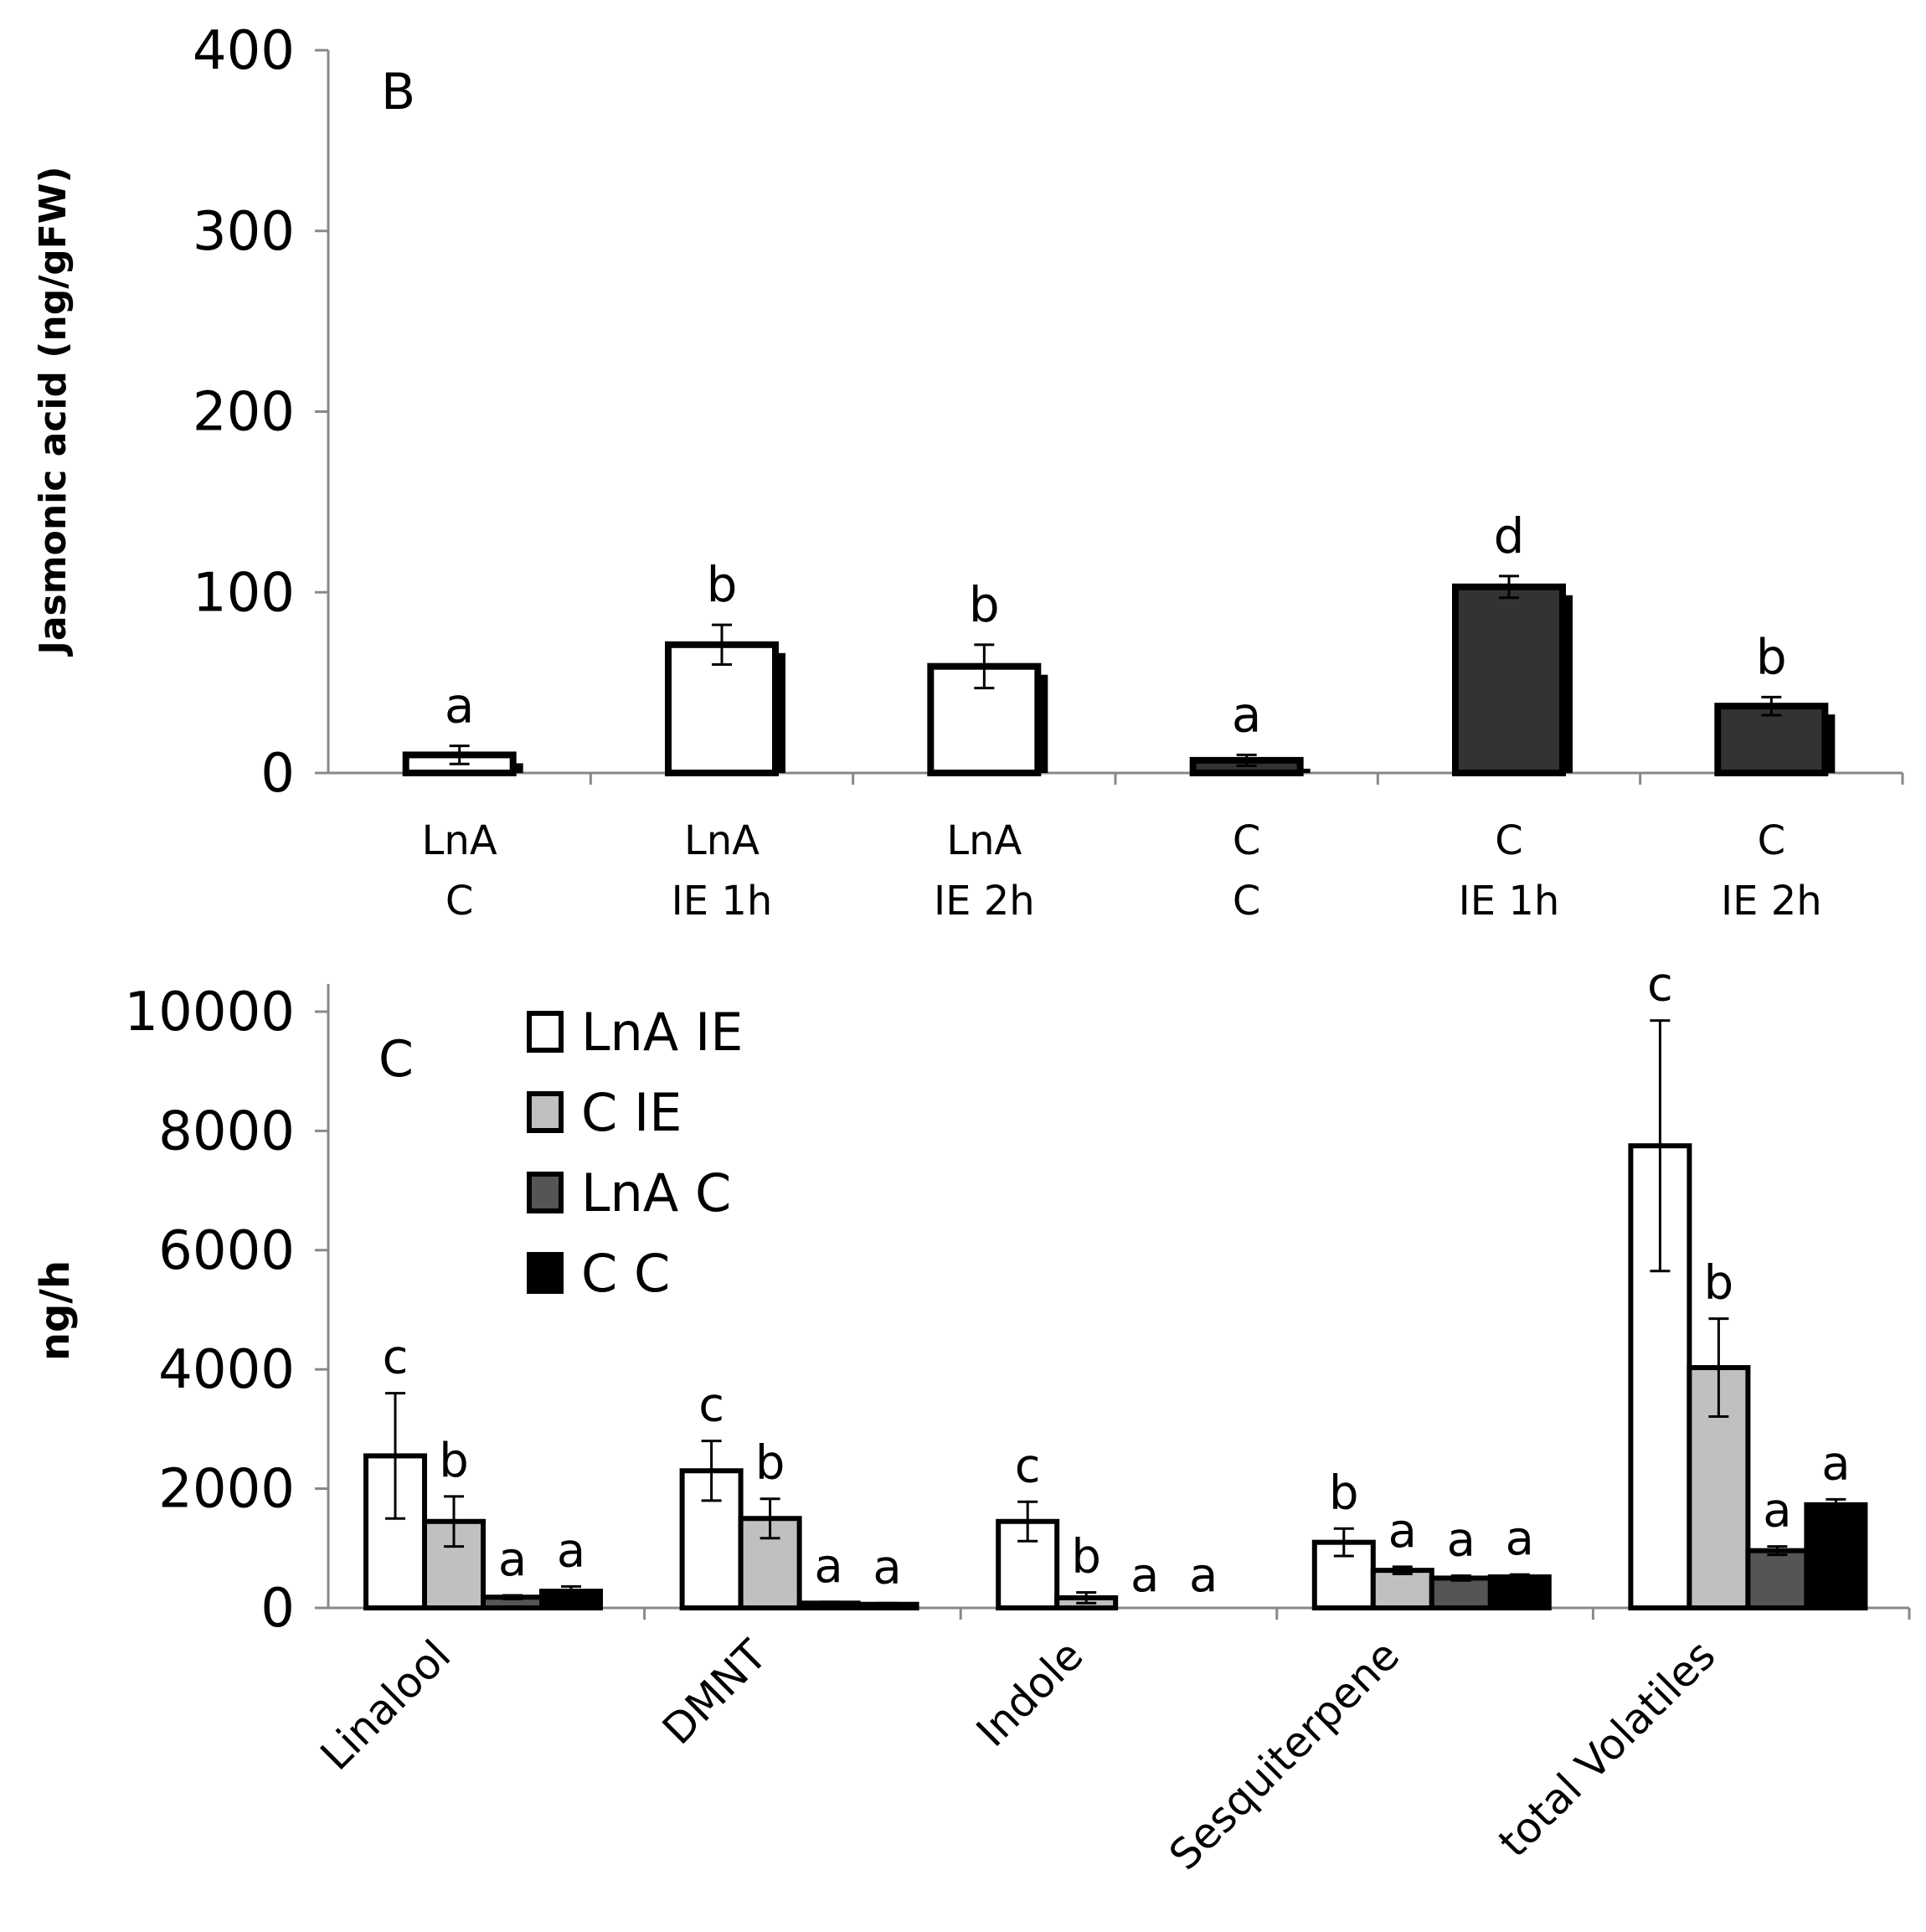 The width and height of the screenshot is (1926, 1932). What do you see at coordinates (55, 1310) in the screenshot?
I see `y-axis-title: ng/h` at bounding box center [55, 1310].